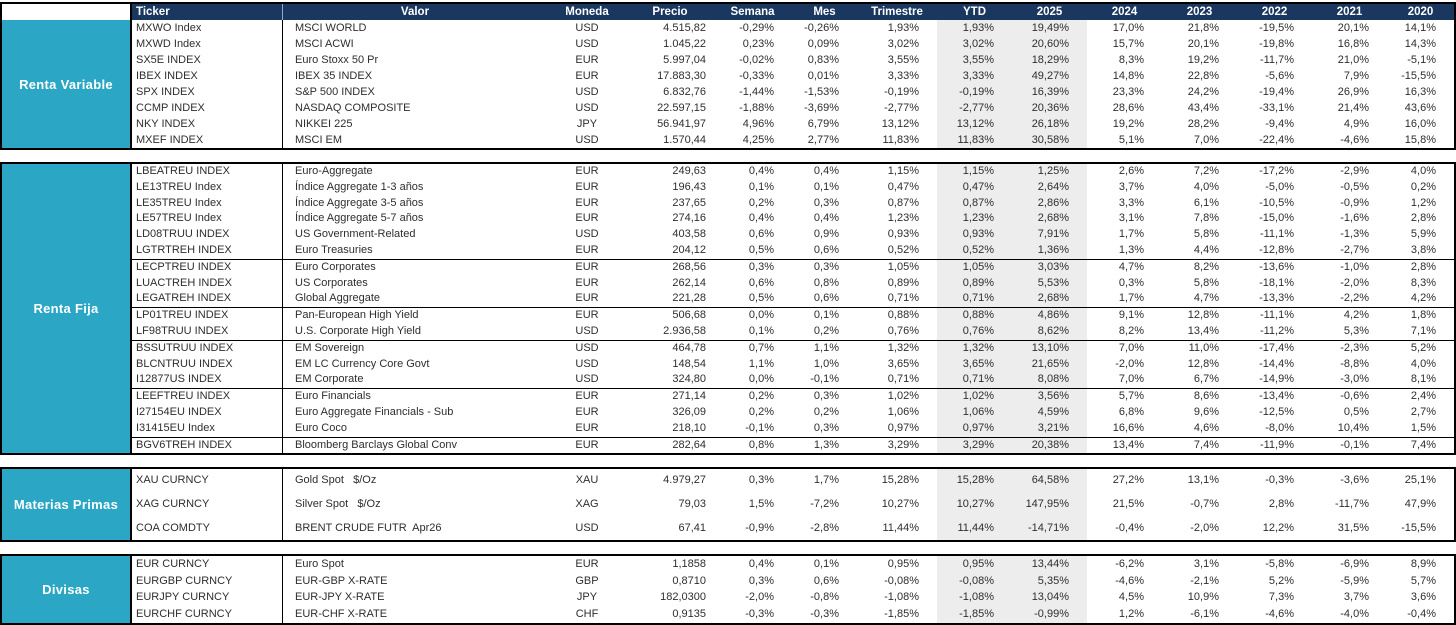  Describe the element at coordinates (761, 186) in the screenshot. I see `cell-semana: 0,1%` at that location.